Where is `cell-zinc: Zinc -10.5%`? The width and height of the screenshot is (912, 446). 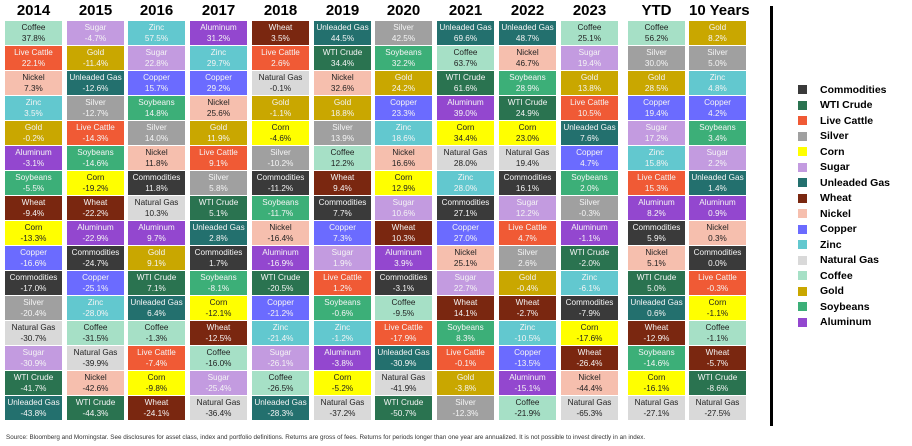 cell-zinc: Zinc -10.5% is located at coordinates (527, 333).